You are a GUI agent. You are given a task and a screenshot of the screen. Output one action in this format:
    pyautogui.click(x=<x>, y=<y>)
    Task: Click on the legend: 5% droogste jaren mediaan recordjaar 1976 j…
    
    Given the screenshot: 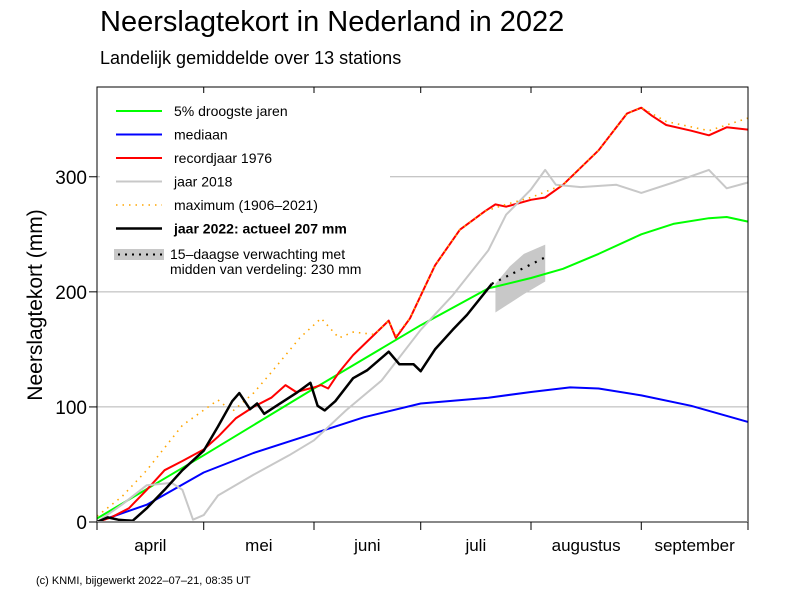 What is the action you would take?
    pyautogui.click(x=245, y=187)
    